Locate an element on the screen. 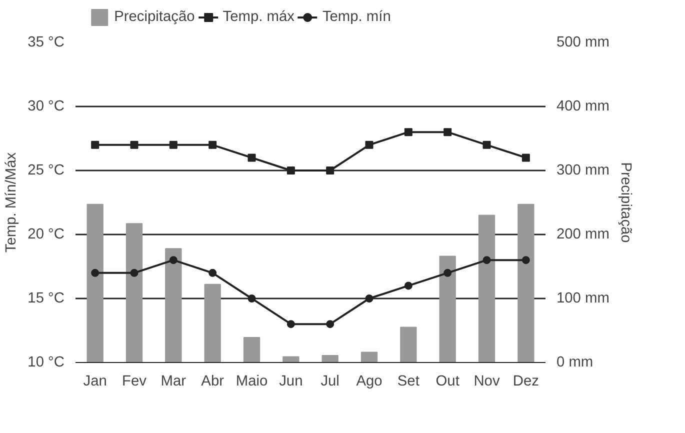  y2-tick-label: 200 mm is located at coordinates (583, 234).